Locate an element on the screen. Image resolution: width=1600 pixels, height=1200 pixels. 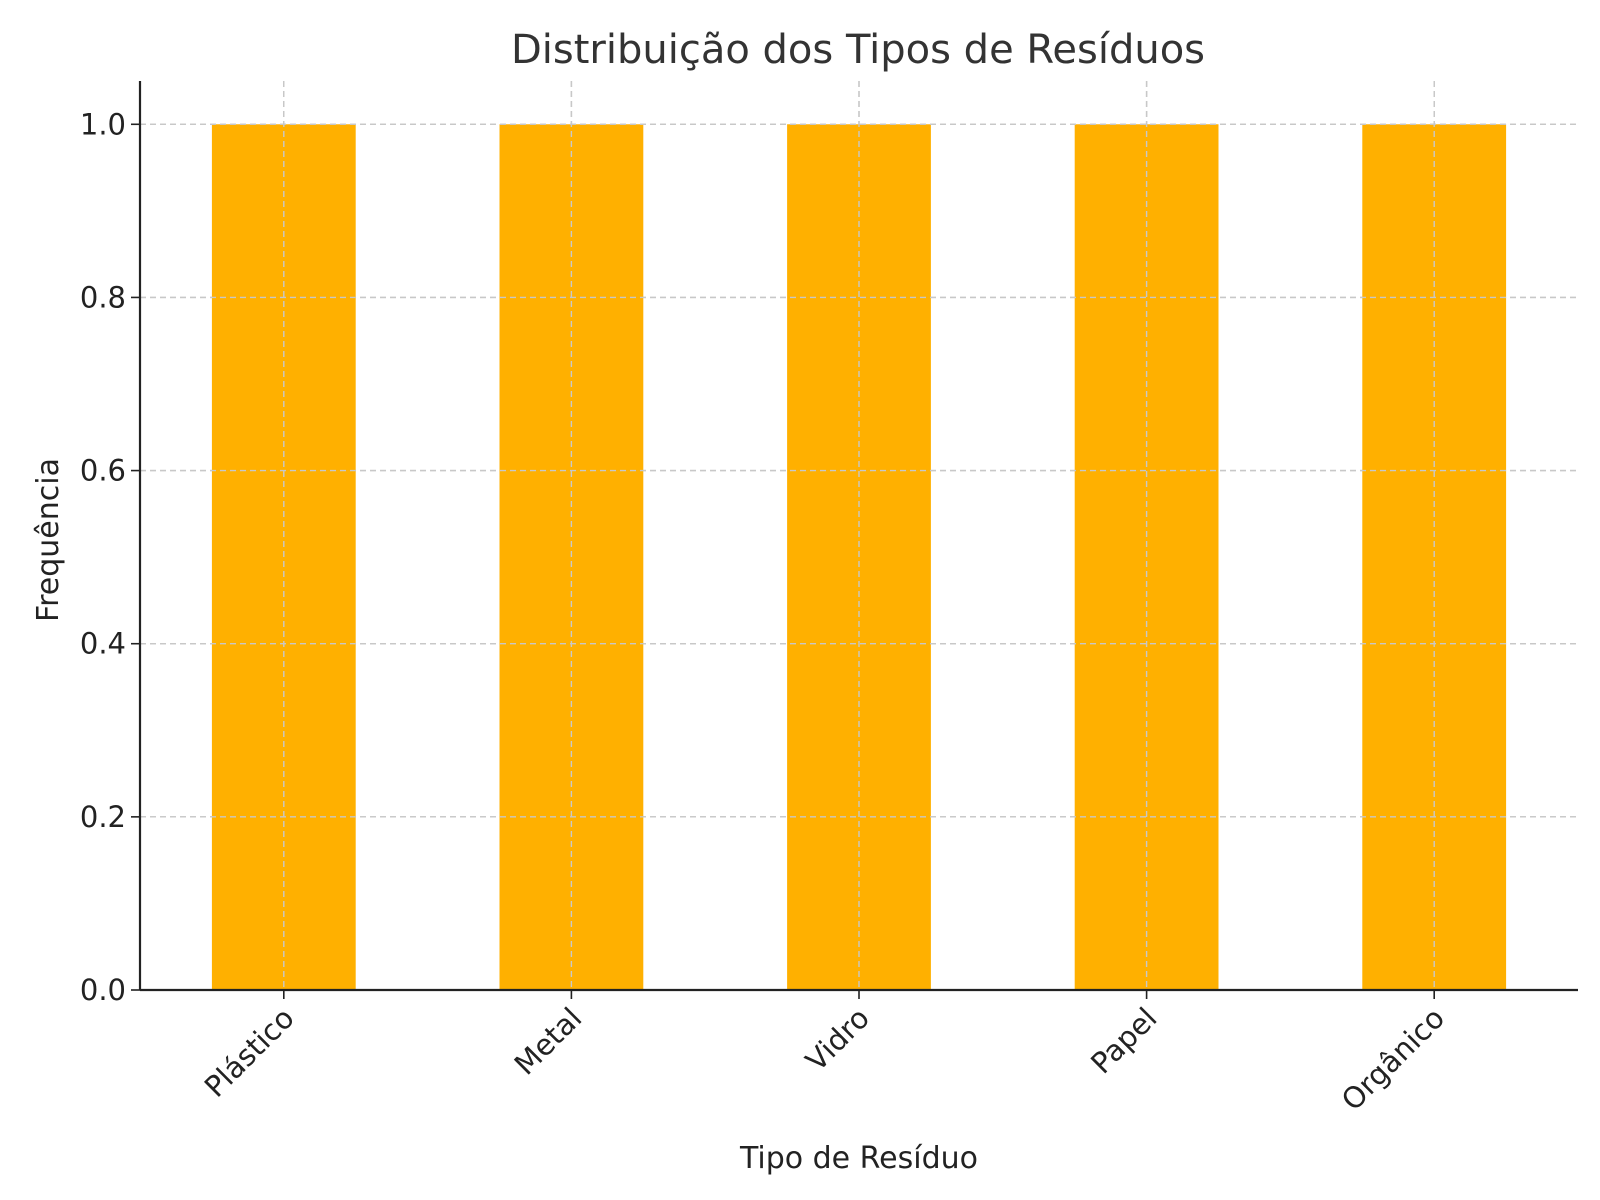
chart-title: Distribuição dos Tipos de Resíduos is located at coordinates (858, 50).